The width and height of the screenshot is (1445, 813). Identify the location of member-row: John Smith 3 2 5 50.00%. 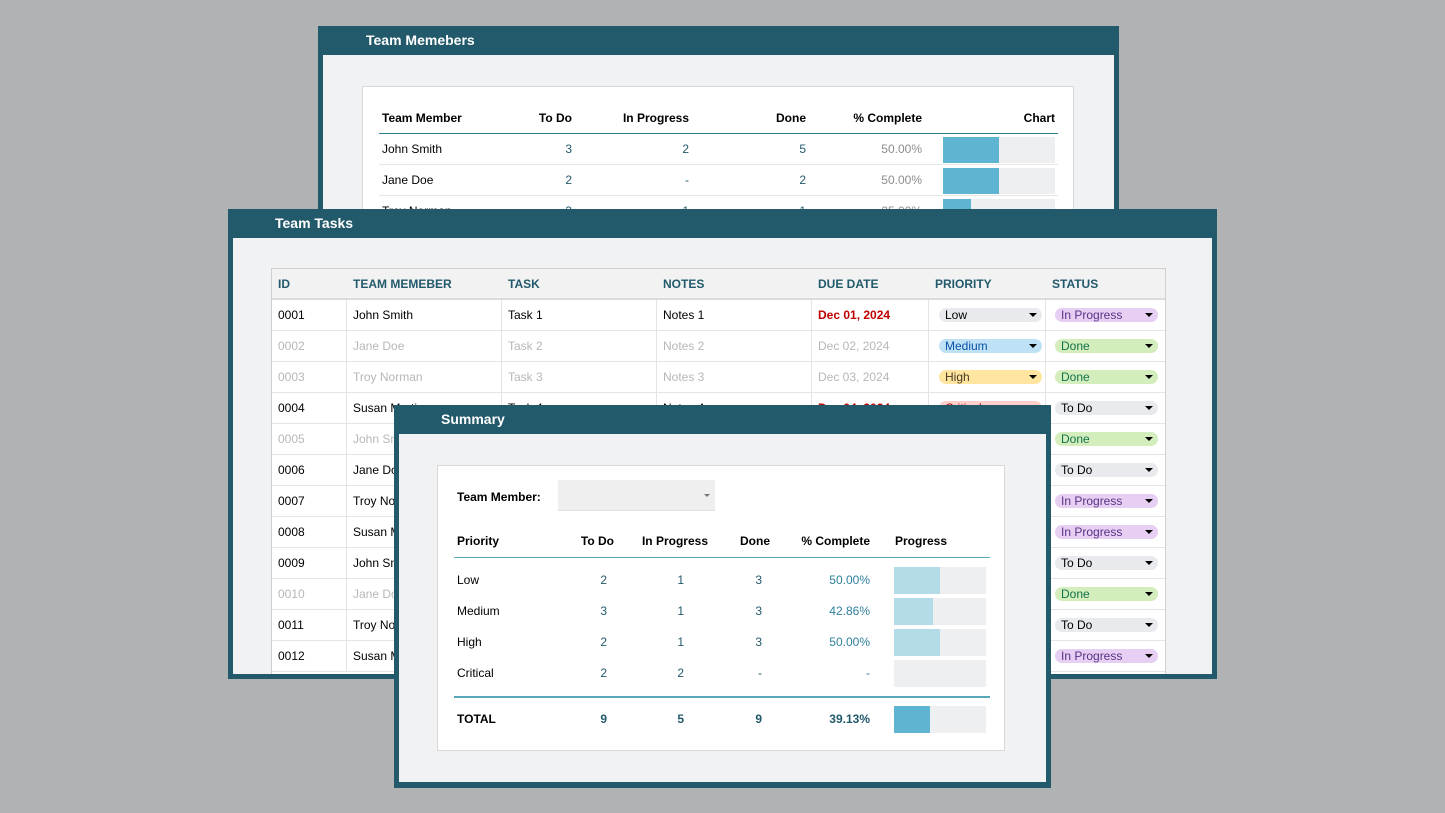
(718, 149).